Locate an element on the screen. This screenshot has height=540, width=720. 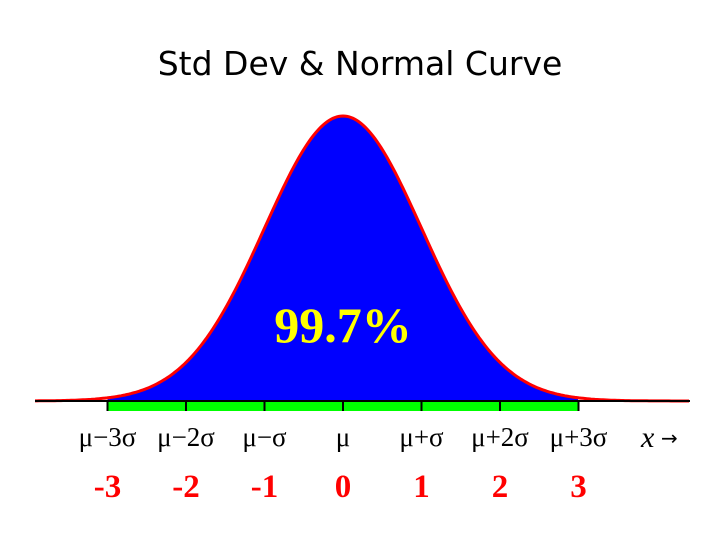
tick-label: μ−2σ is located at coordinates (186, 437).